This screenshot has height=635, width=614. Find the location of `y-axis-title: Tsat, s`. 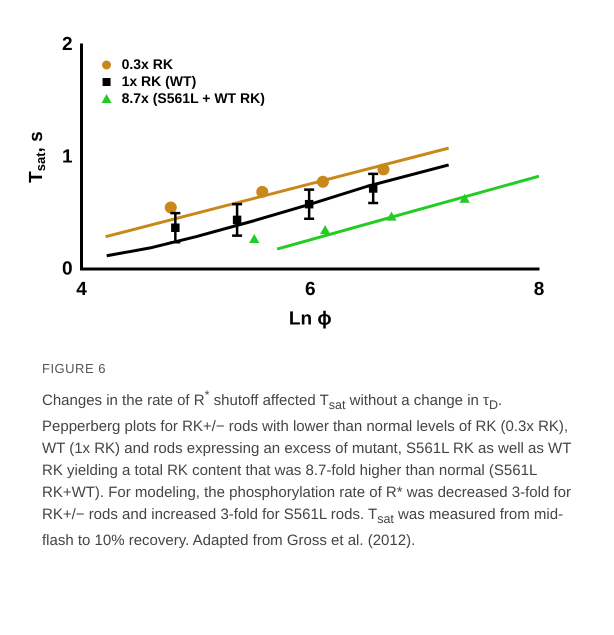

y-axis-title: Tsat, s is located at coordinates (37, 157).